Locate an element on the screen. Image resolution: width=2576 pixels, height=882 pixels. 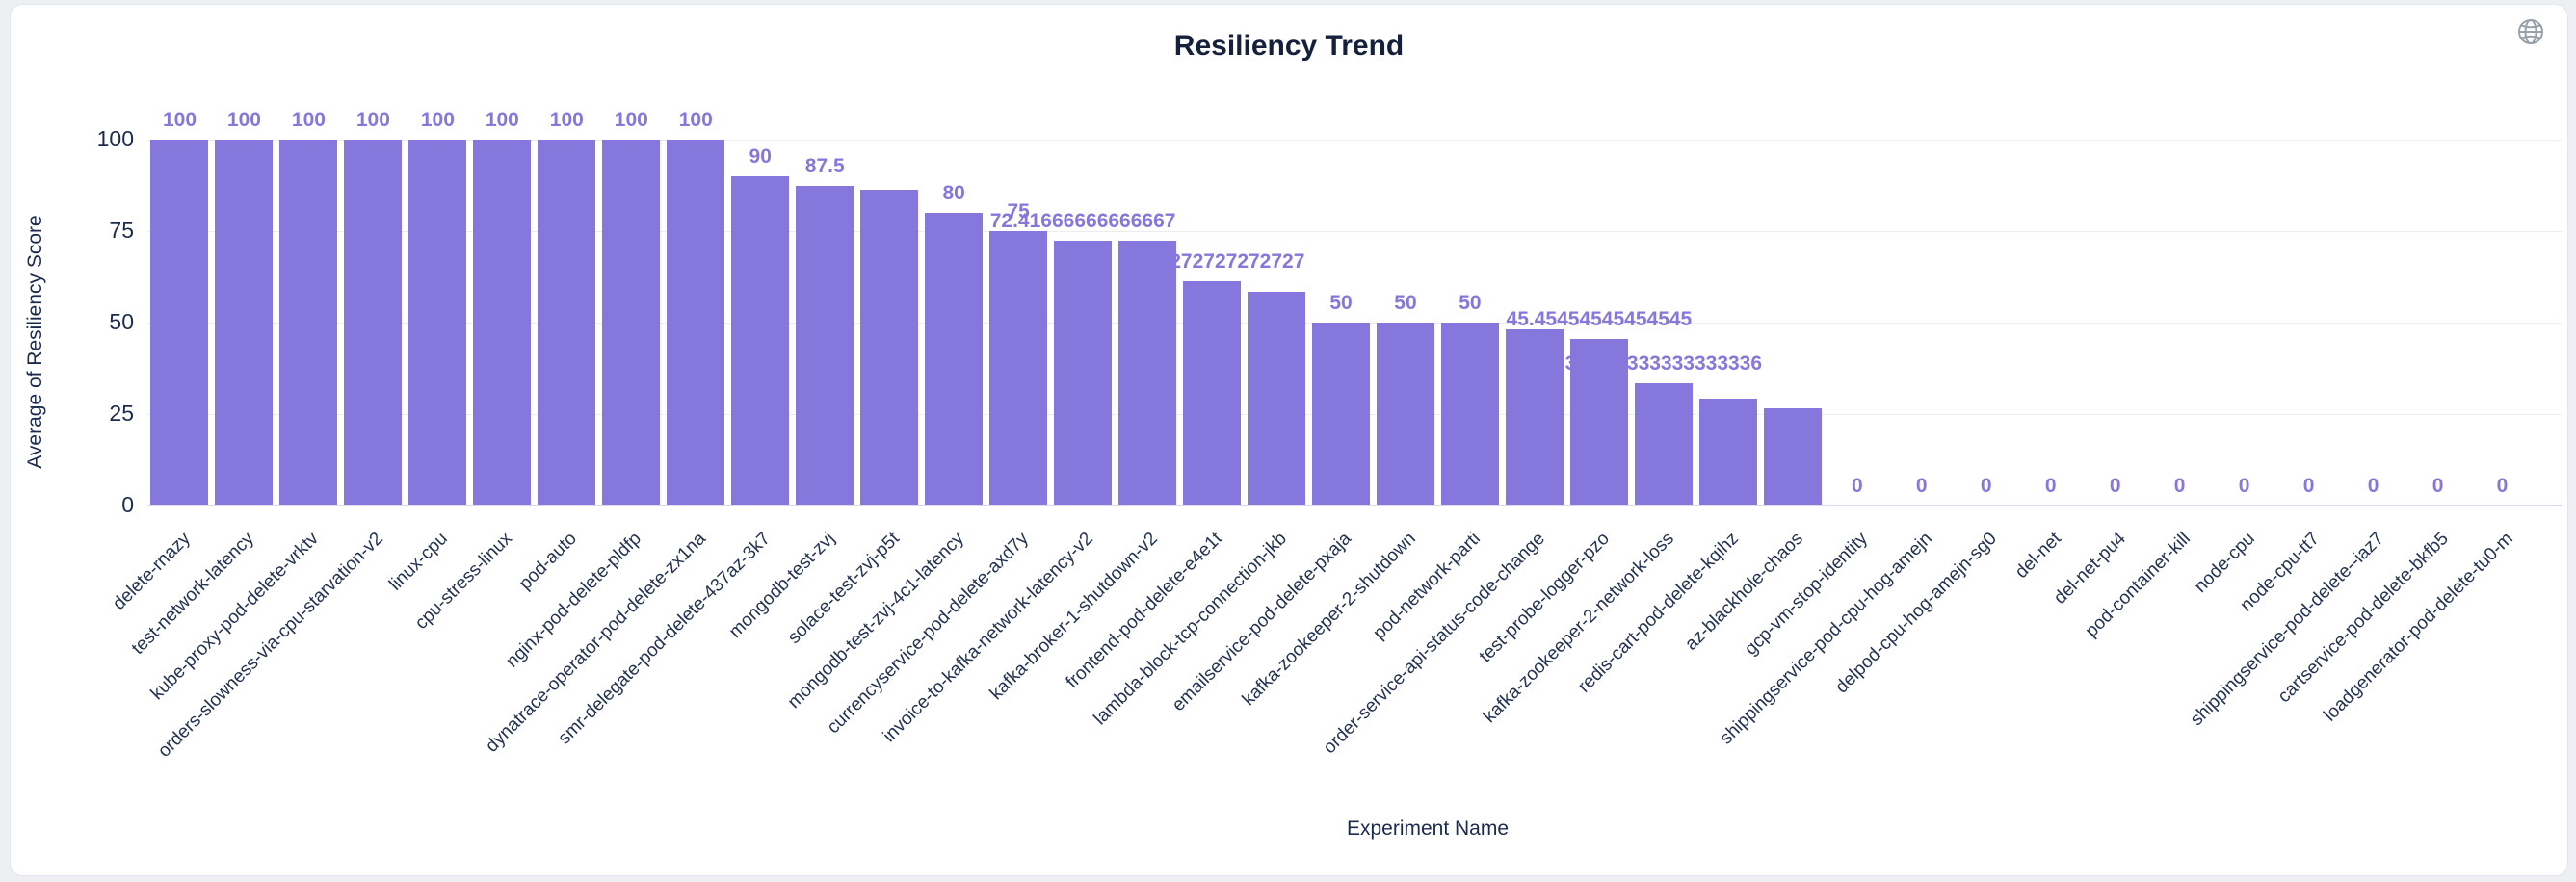
x-axis-label: pod-container-kill is located at coordinates (2138, 585).